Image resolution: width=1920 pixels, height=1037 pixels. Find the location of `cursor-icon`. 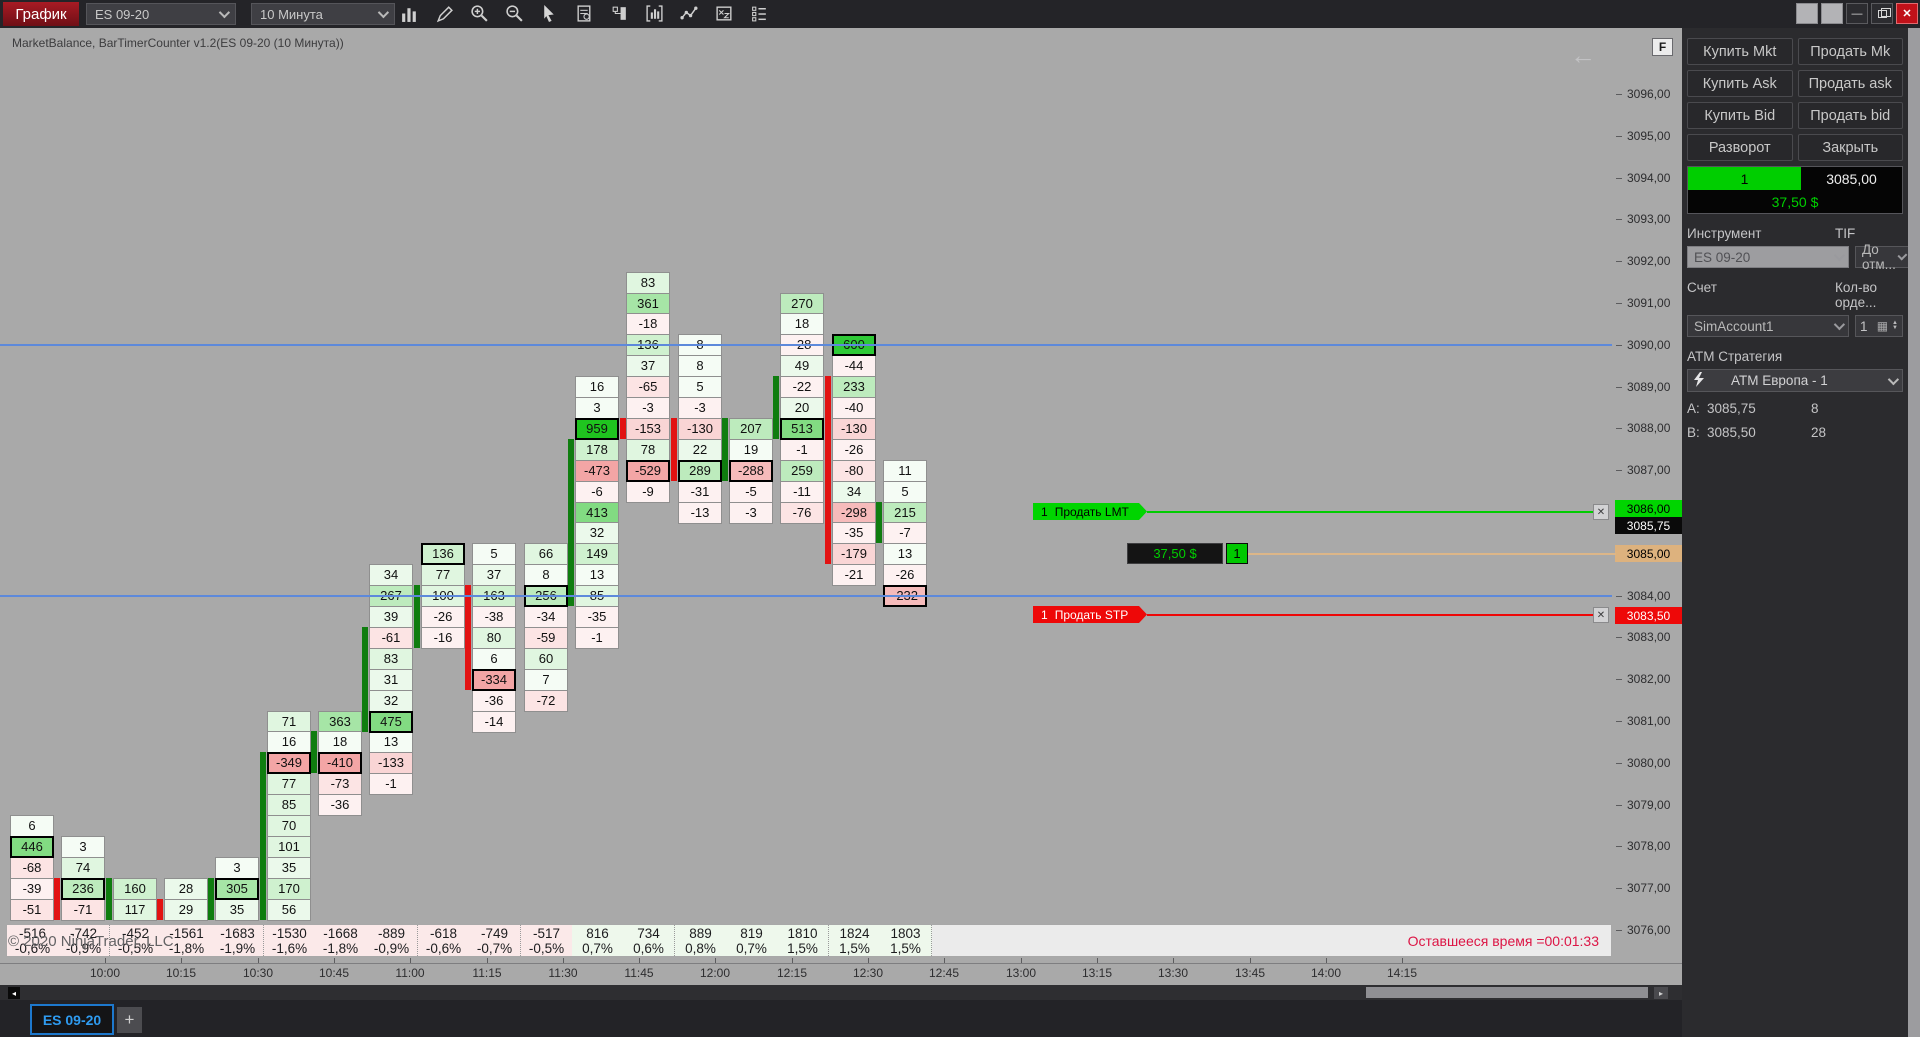

cursor-icon is located at coordinates (549, 13).